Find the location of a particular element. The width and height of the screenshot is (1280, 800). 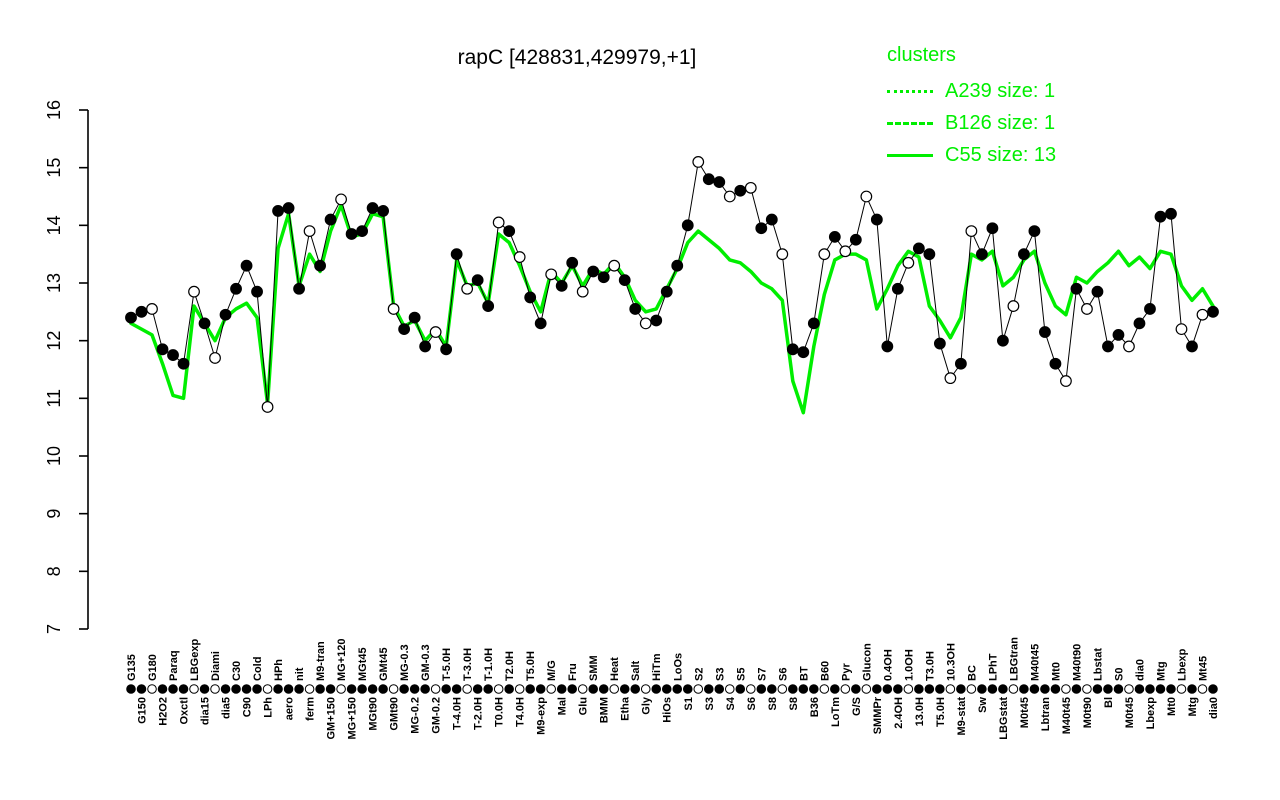

x-category-label: T-4.0H is located at coordinates (458, 713).